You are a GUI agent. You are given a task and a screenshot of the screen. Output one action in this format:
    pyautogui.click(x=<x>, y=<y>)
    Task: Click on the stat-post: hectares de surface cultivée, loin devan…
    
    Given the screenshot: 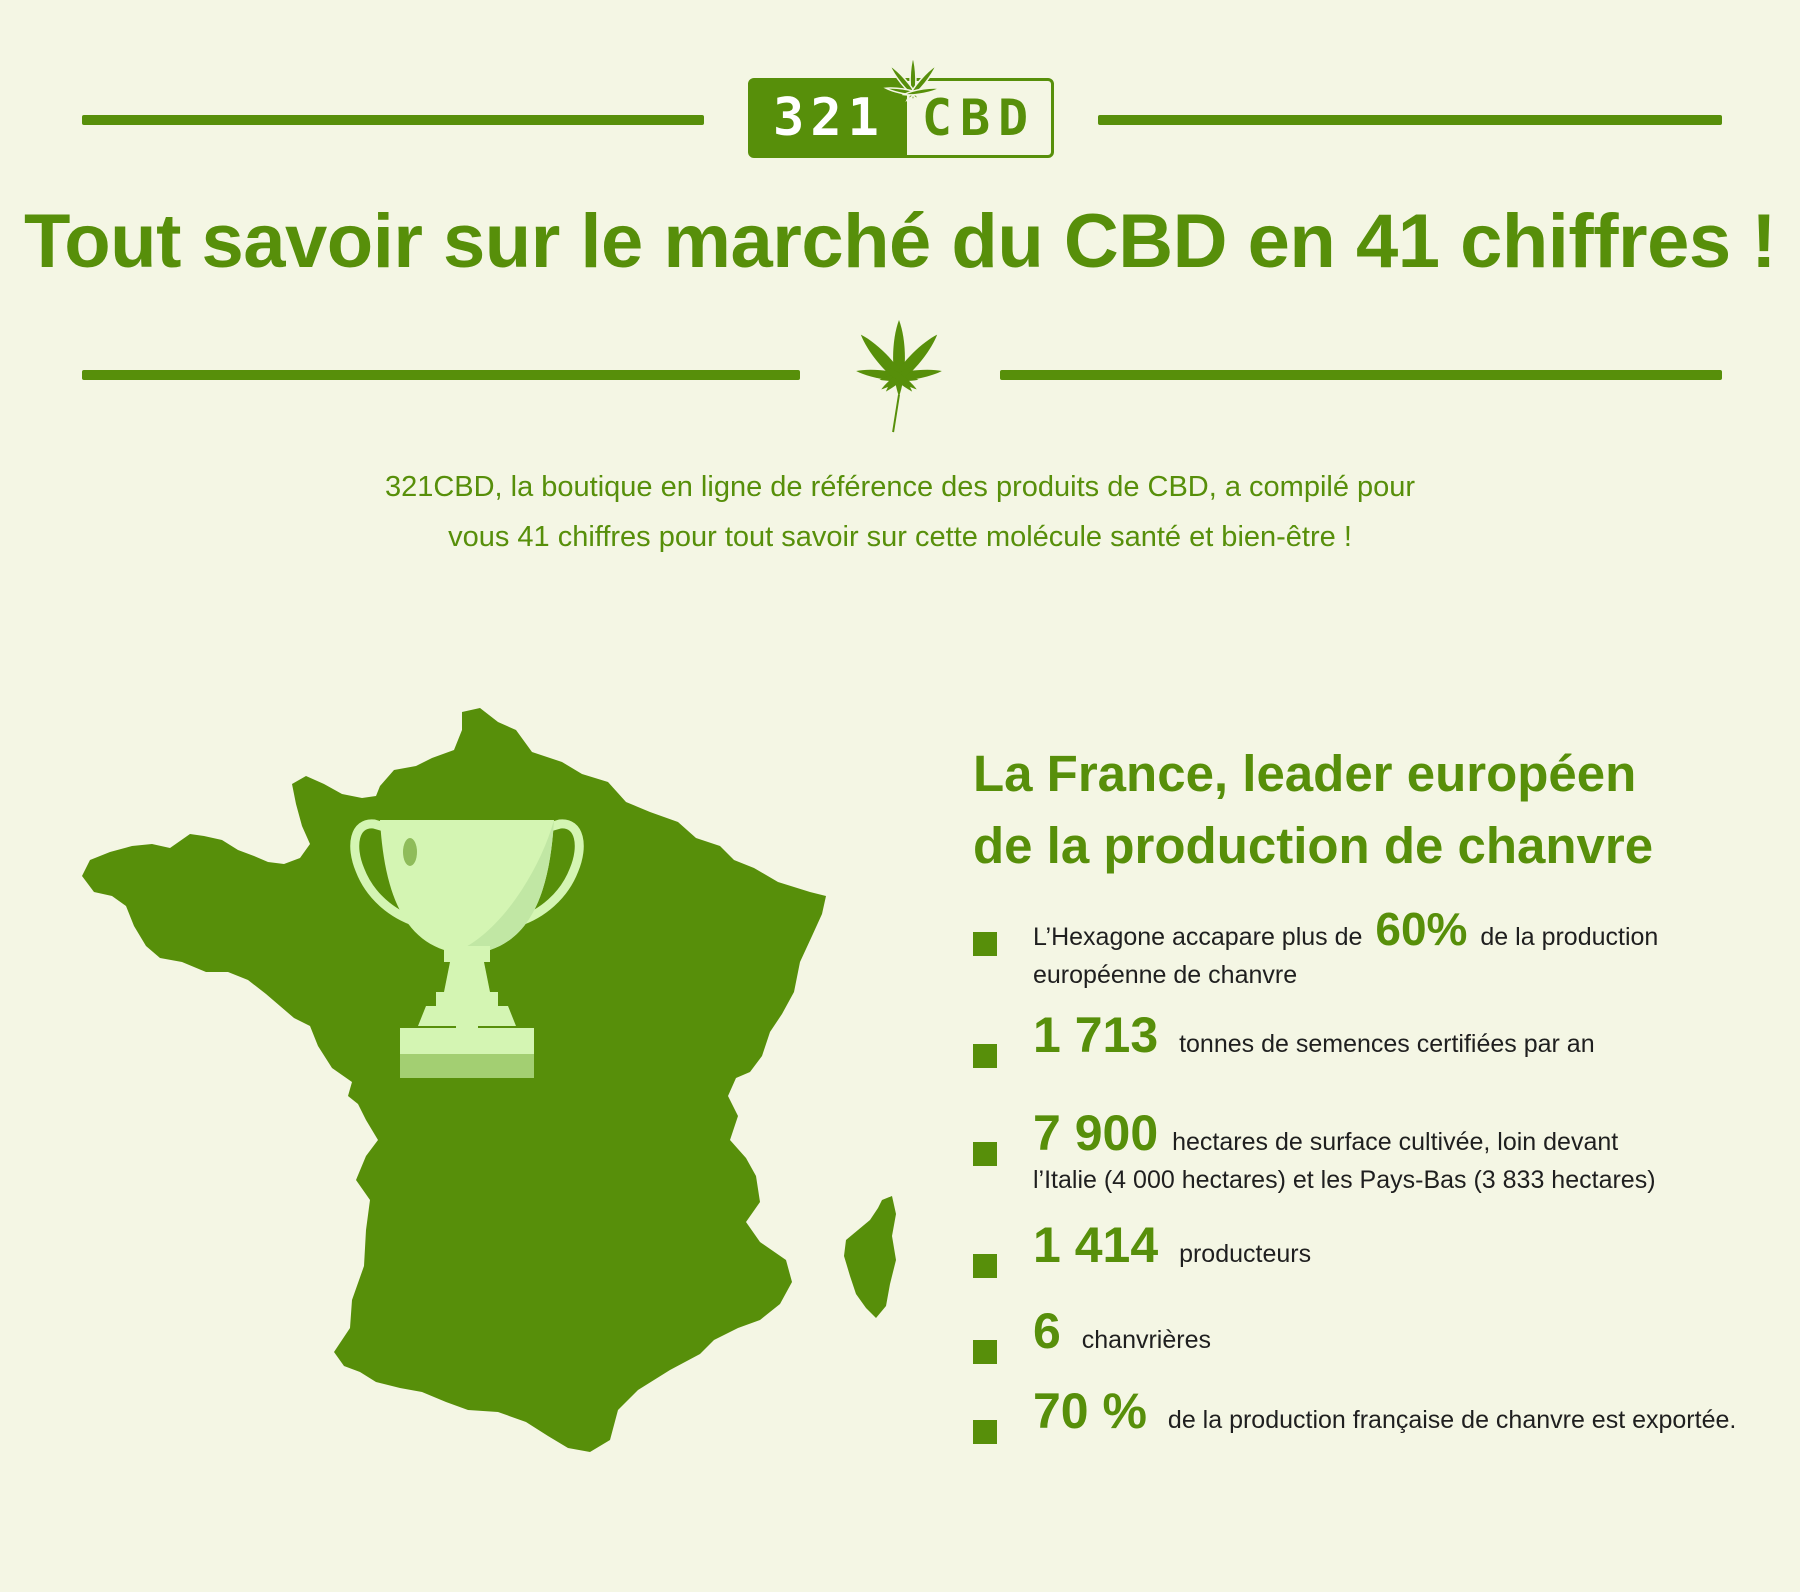 What is the action you would take?
    pyautogui.click(x=1395, y=1142)
    